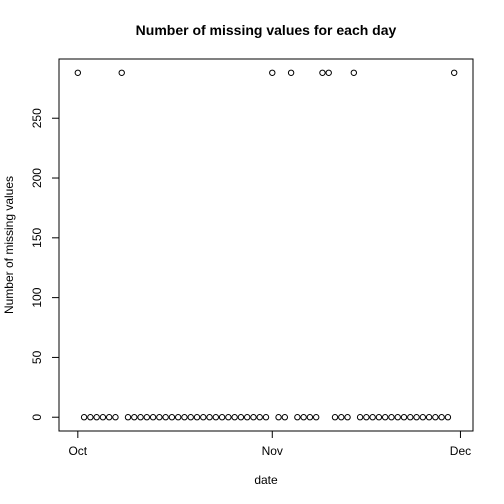  Describe the element at coordinates (266, 30) in the screenshot. I see `chart-title: Number of missing values for each day` at that location.